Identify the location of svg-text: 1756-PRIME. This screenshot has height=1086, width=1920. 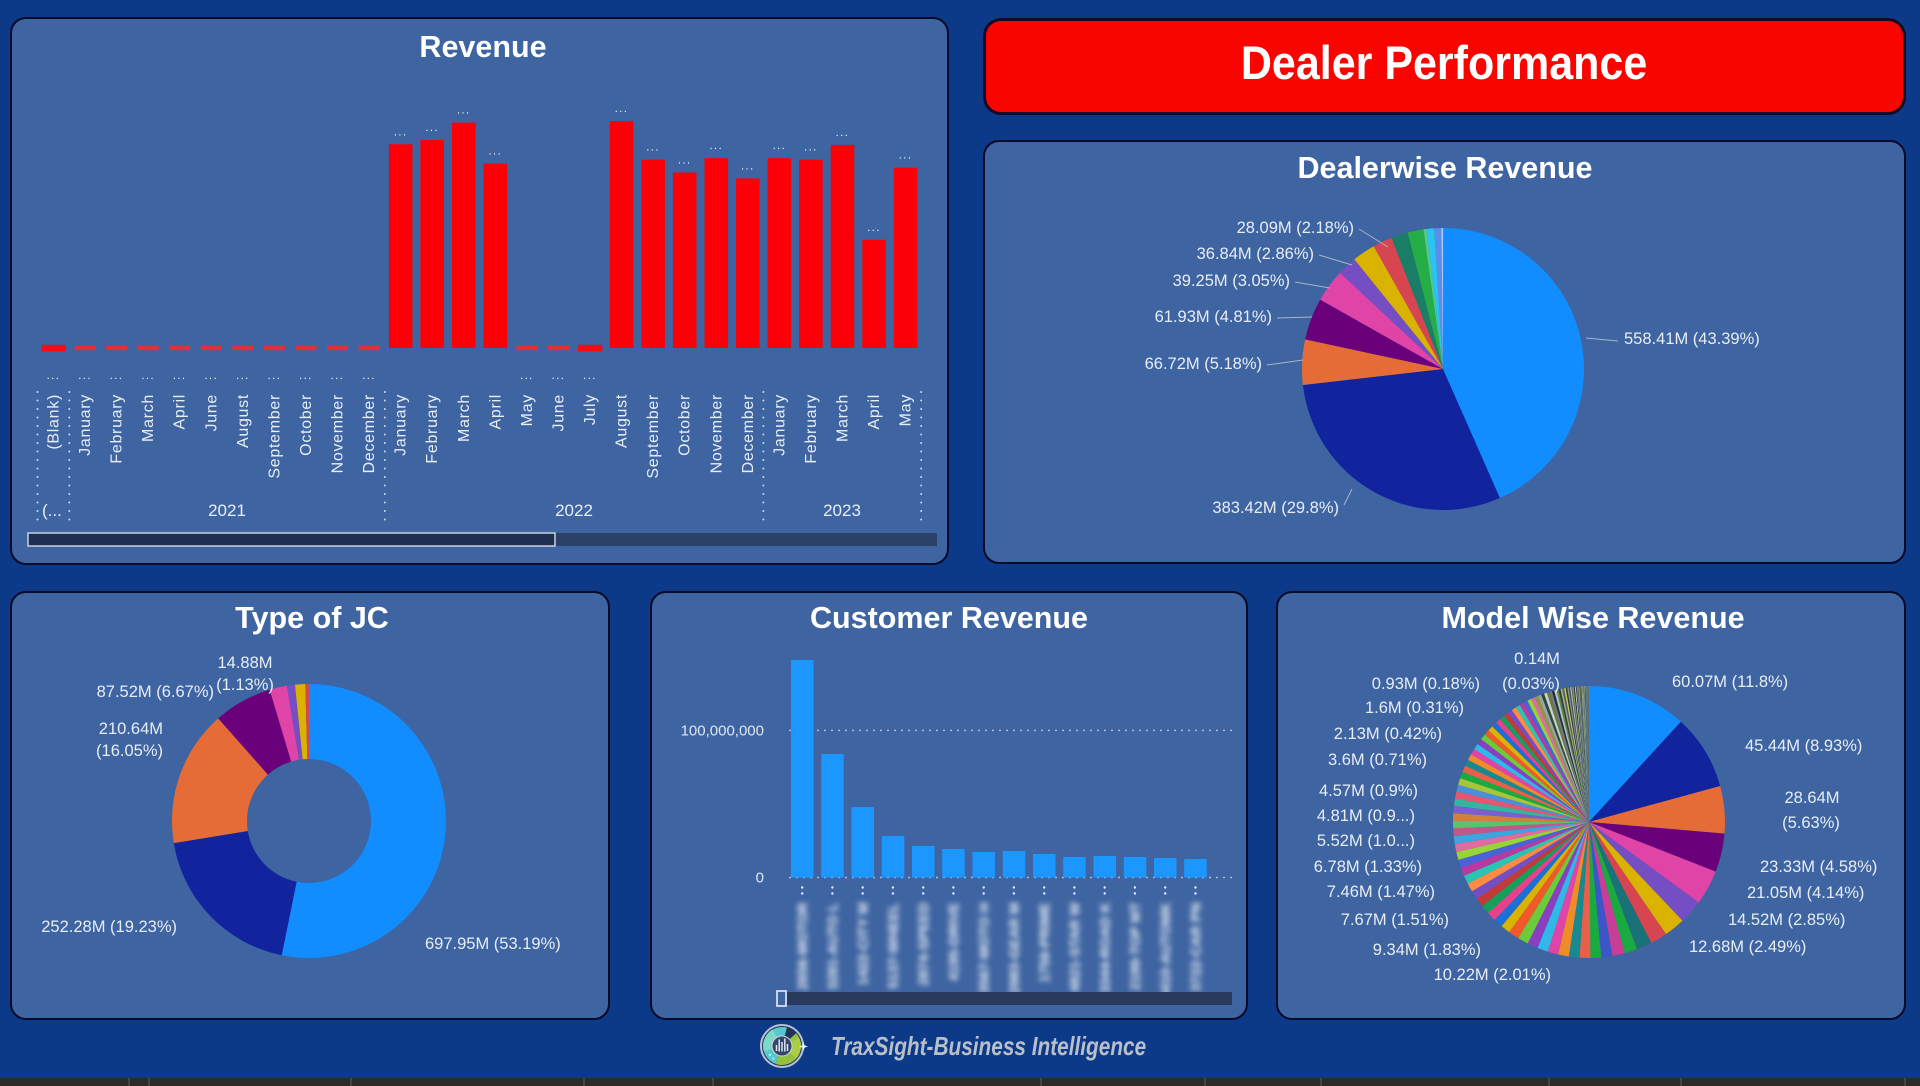
(1044, 943).